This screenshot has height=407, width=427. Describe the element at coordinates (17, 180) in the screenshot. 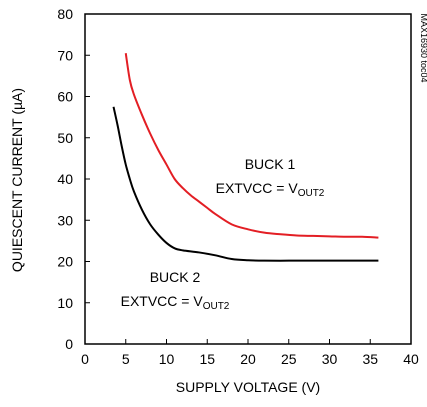

I see `y-axis-label: QUIESCENT CURRENT (µA)` at that location.